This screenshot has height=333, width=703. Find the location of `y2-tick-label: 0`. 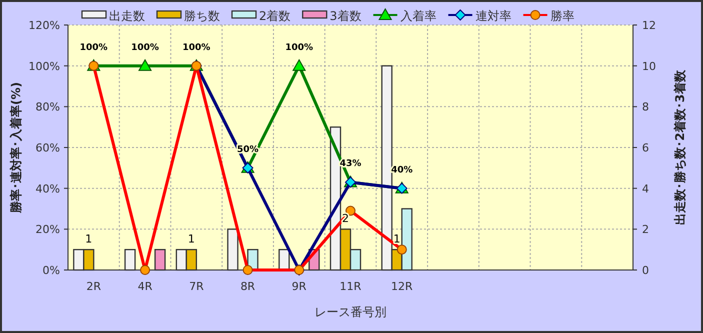

y2-tick-label: 0 is located at coordinates (645, 270).